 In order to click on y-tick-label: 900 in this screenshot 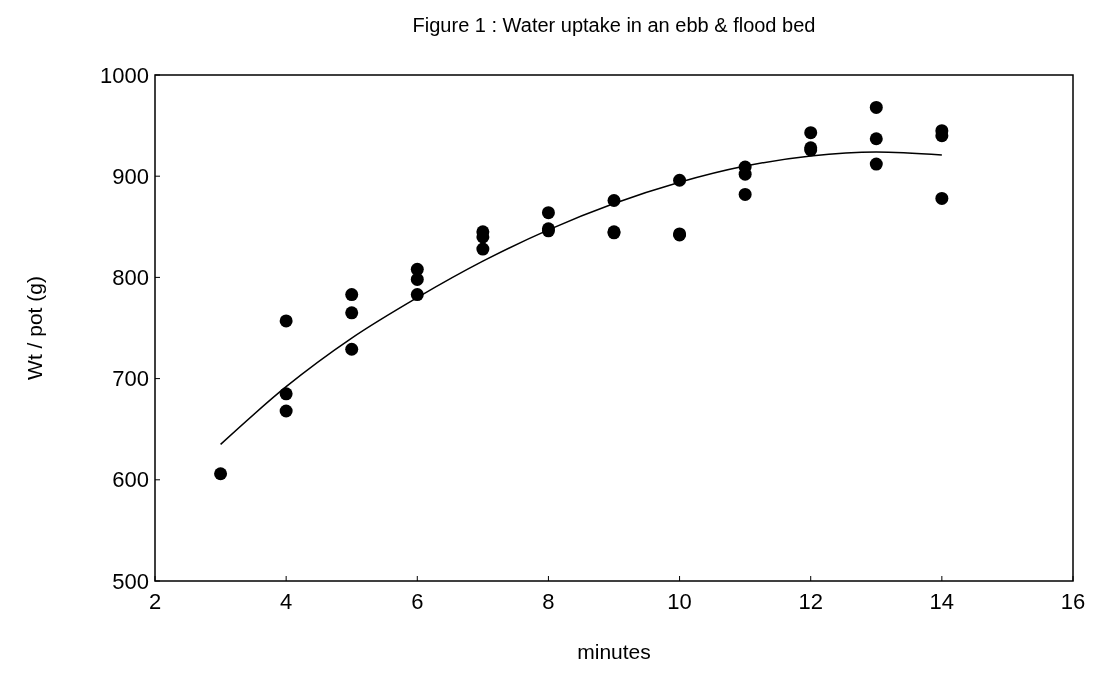, I will do `click(130, 176)`.